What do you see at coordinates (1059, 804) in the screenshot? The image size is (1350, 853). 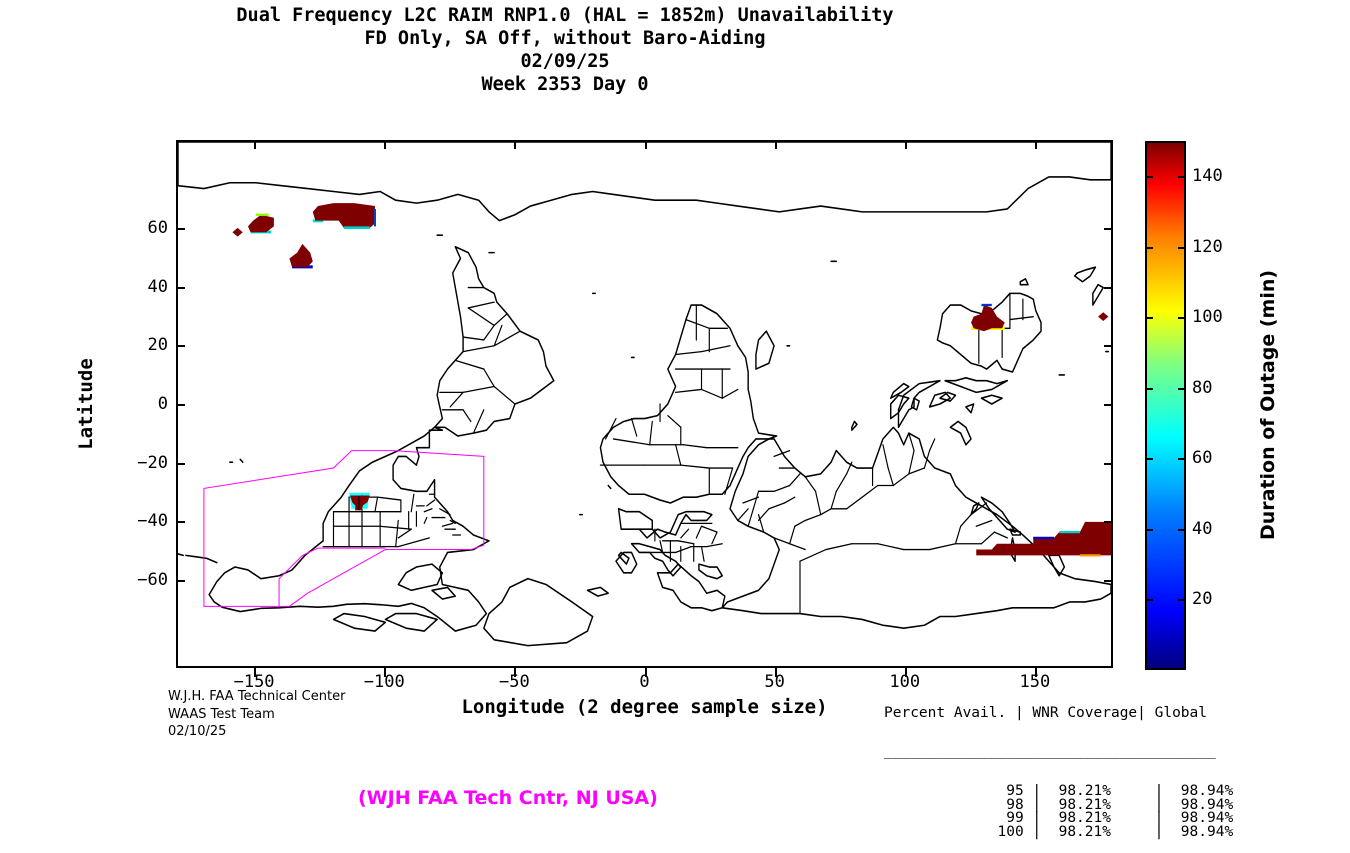 I see `stats-row: 98 | 98.21% | 98.94%` at bounding box center [1059, 804].